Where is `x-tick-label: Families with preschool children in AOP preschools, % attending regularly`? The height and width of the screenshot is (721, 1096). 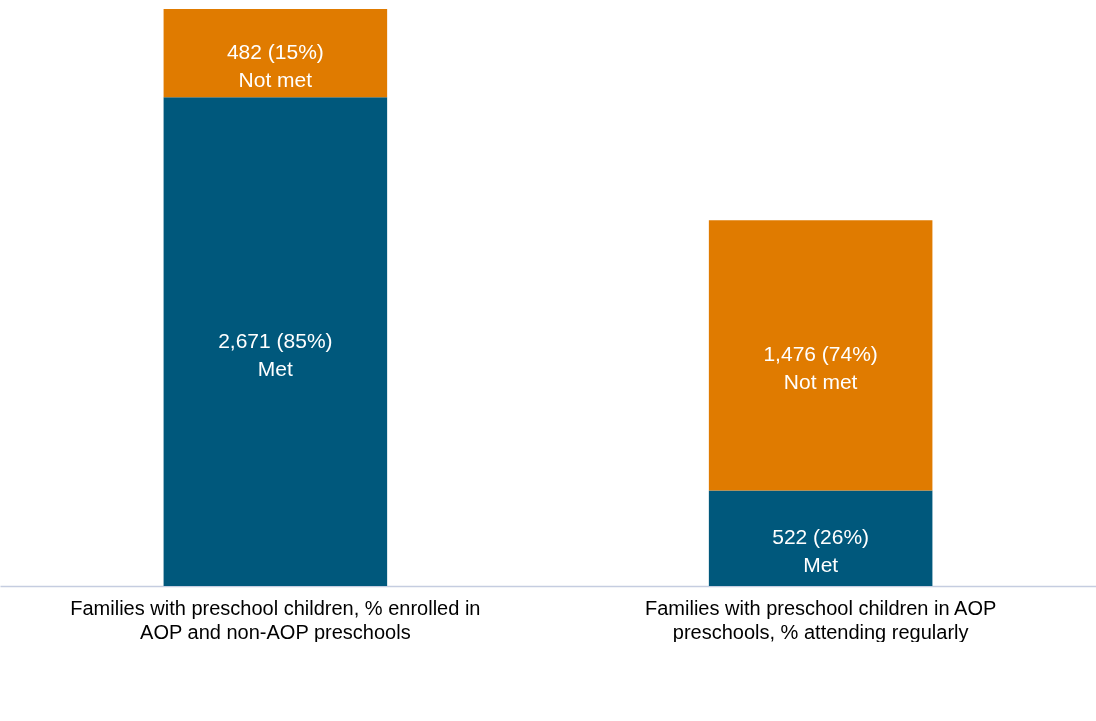
x-tick-label: Families with preschool children in AOP preschools, % attending regularly is located at coordinates (821, 619).